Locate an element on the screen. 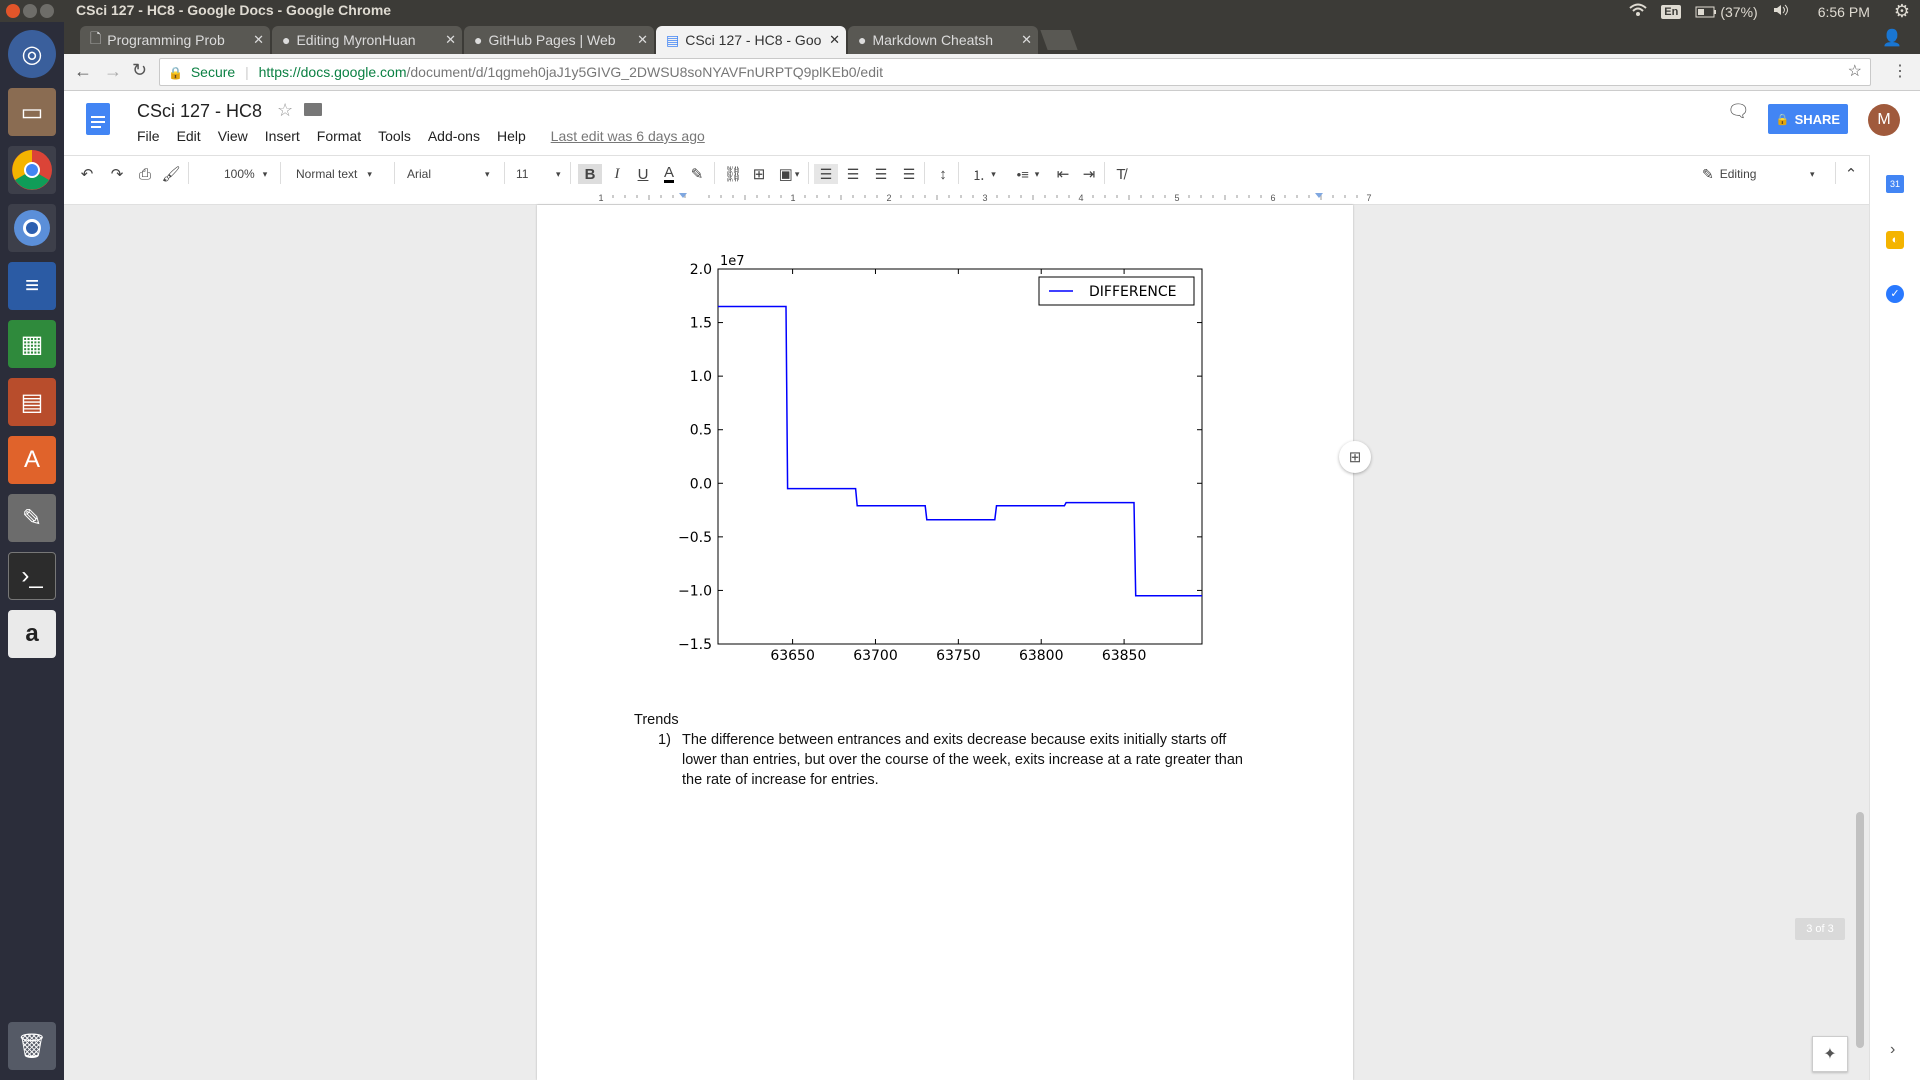 The height and width of the screenshot is (1080, 1920). ruler-number: 3 is located at coordinates (984, 198).